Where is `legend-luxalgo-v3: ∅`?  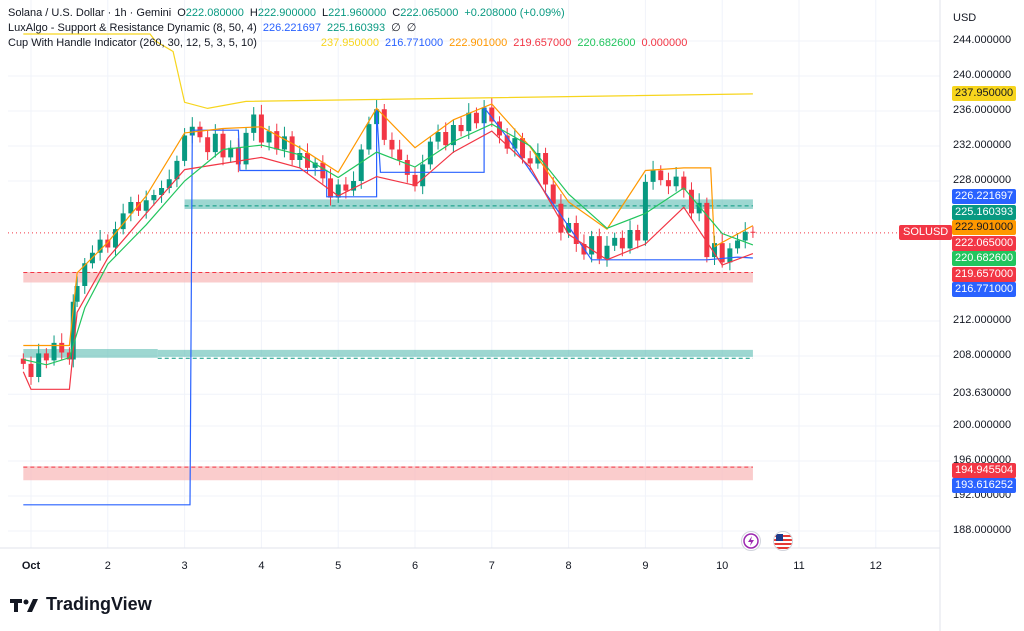
legend-luxalgo-v3: ∅ is located at coordinates (396, 28).